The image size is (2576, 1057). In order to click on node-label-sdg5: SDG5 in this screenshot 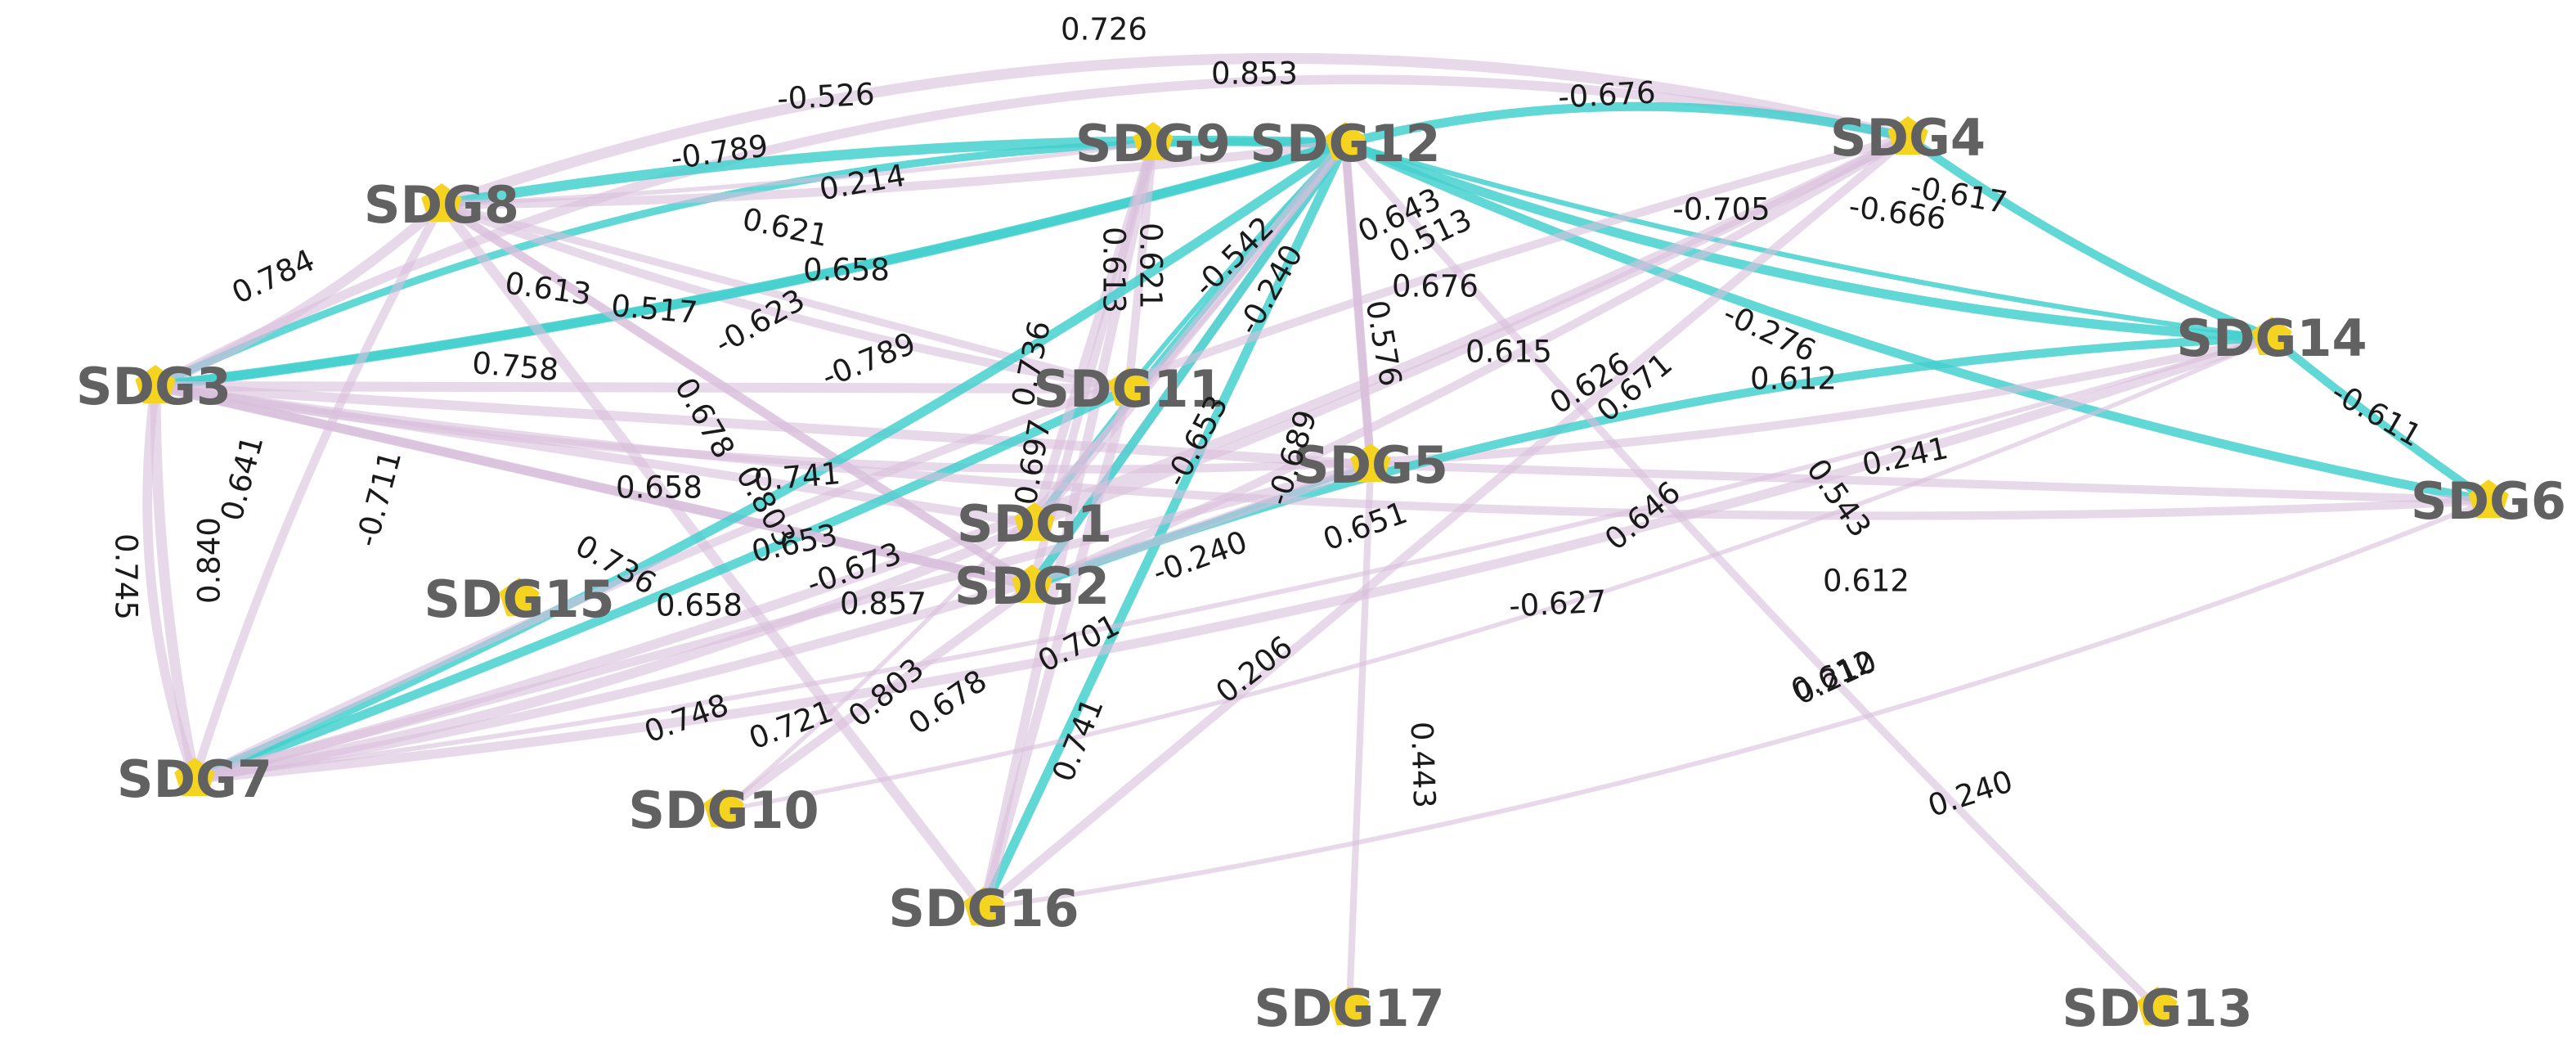, I will do `click(1370, 465)`.